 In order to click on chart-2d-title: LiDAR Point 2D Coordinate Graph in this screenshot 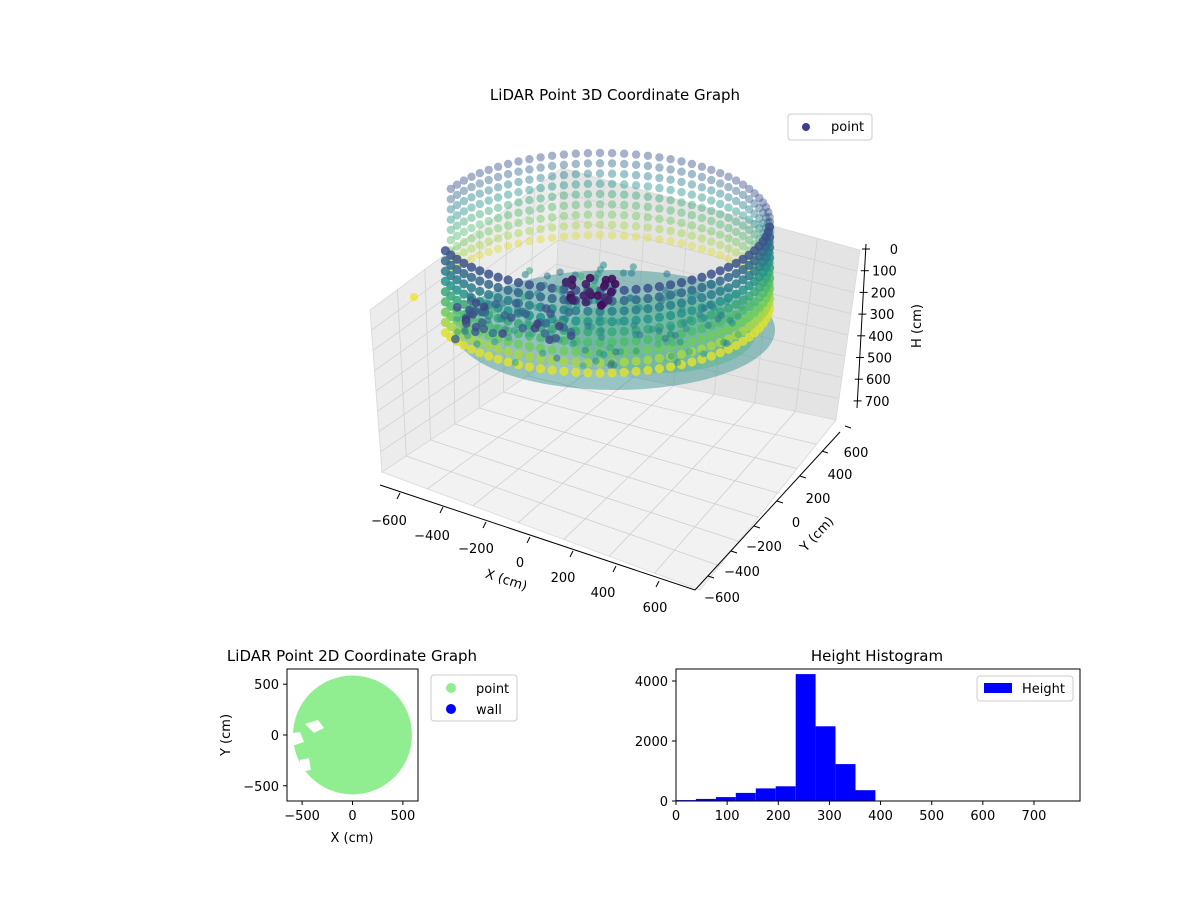, I will do `click(352, 656)`.